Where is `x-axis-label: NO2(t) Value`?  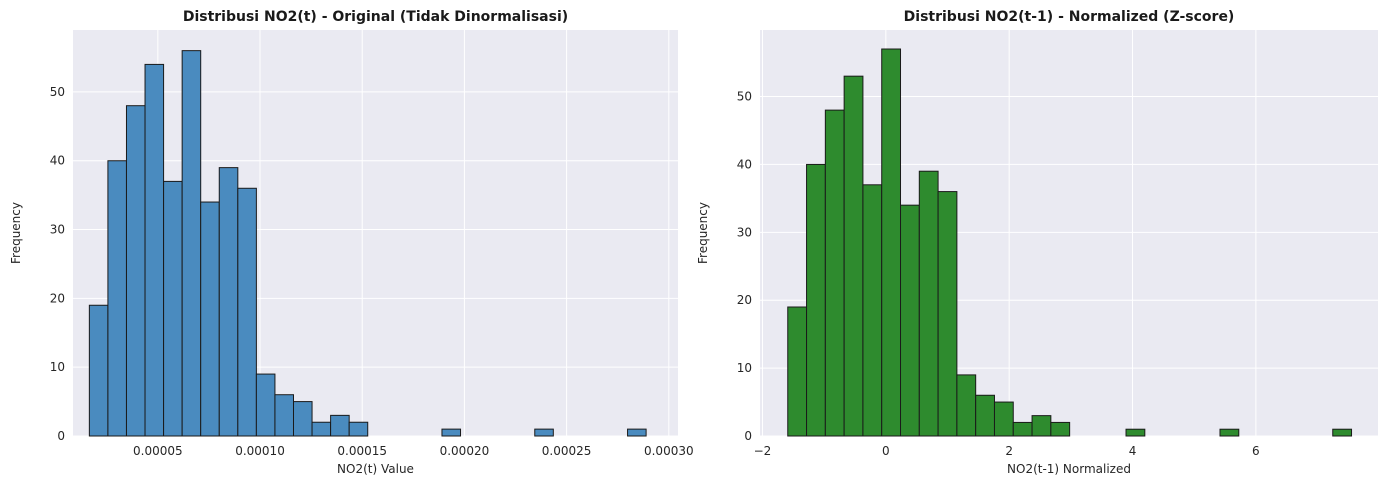 x-axis-label: NO2(t) Value is located at coordinates (375, 469).